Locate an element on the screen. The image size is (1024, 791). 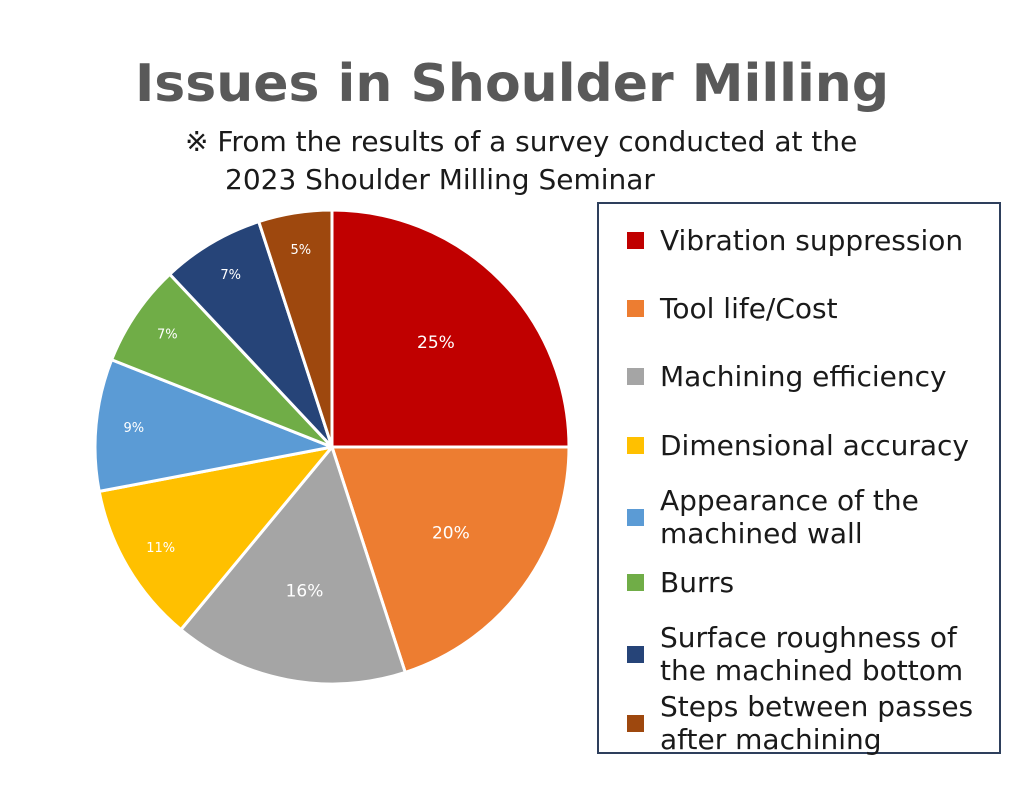
data-label-vibration-suppression: 25% is located at coordinates (436, 343).